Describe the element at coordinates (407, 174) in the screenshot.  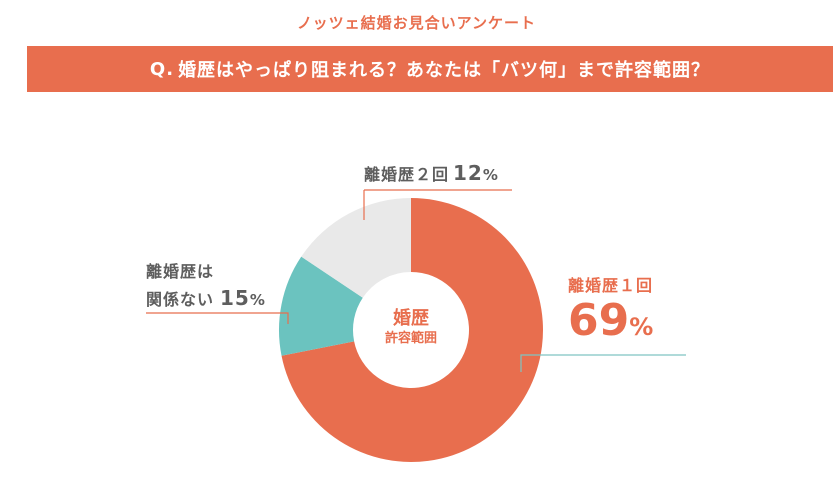
I see `label-divorce-twice-name: 離婚歴２回` at that location.